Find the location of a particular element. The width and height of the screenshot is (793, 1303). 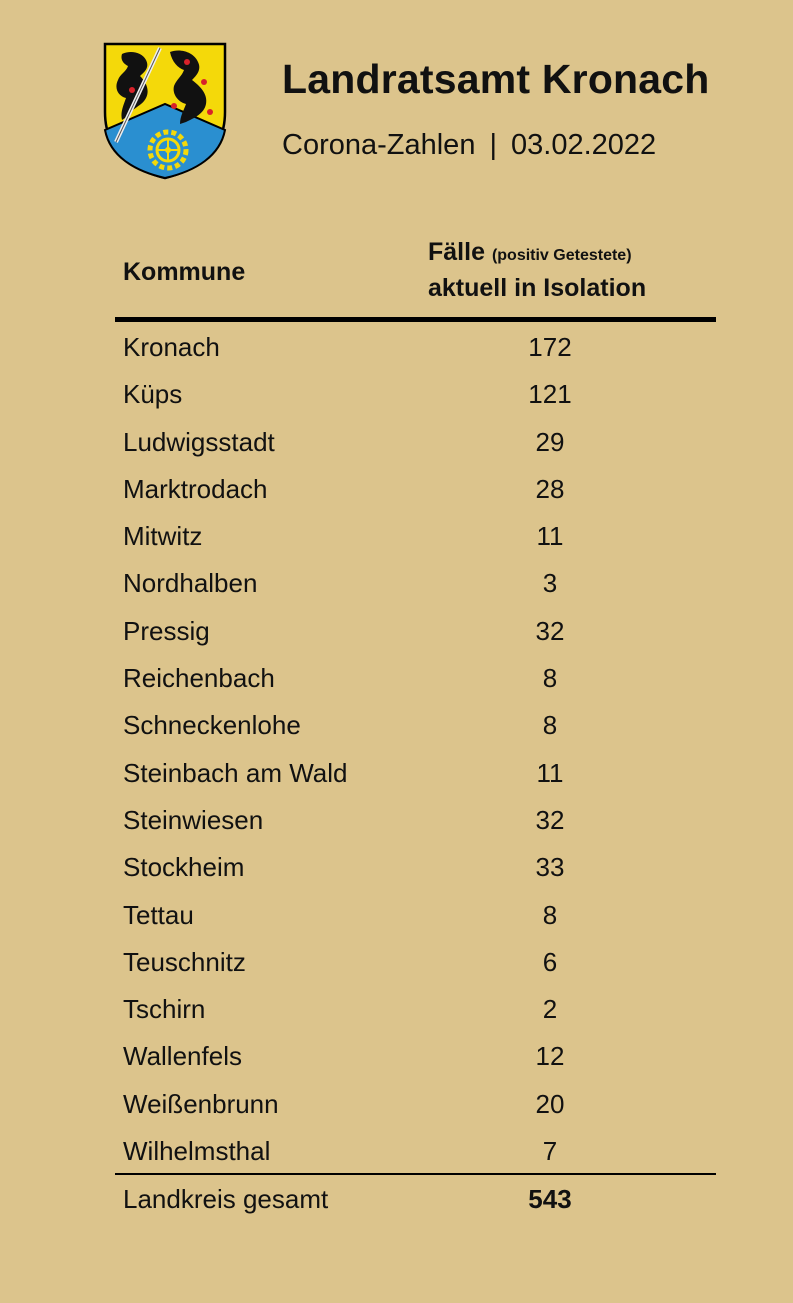

row-kommune: Schneckenlohe is located at coordinates (212, 725).